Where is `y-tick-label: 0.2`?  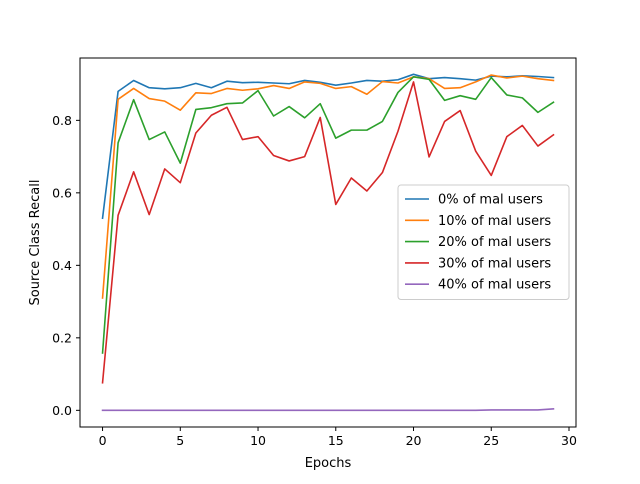 y-tick-label: 0.2 is located at coordinates (62, 337).